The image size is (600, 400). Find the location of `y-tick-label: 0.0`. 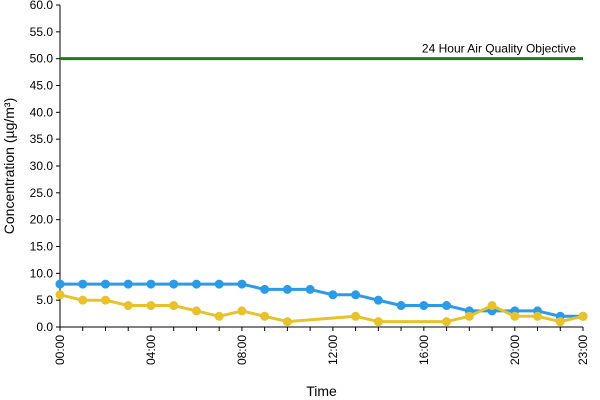

y-tick-label: 0.0 is located at coordinates (44, 327).